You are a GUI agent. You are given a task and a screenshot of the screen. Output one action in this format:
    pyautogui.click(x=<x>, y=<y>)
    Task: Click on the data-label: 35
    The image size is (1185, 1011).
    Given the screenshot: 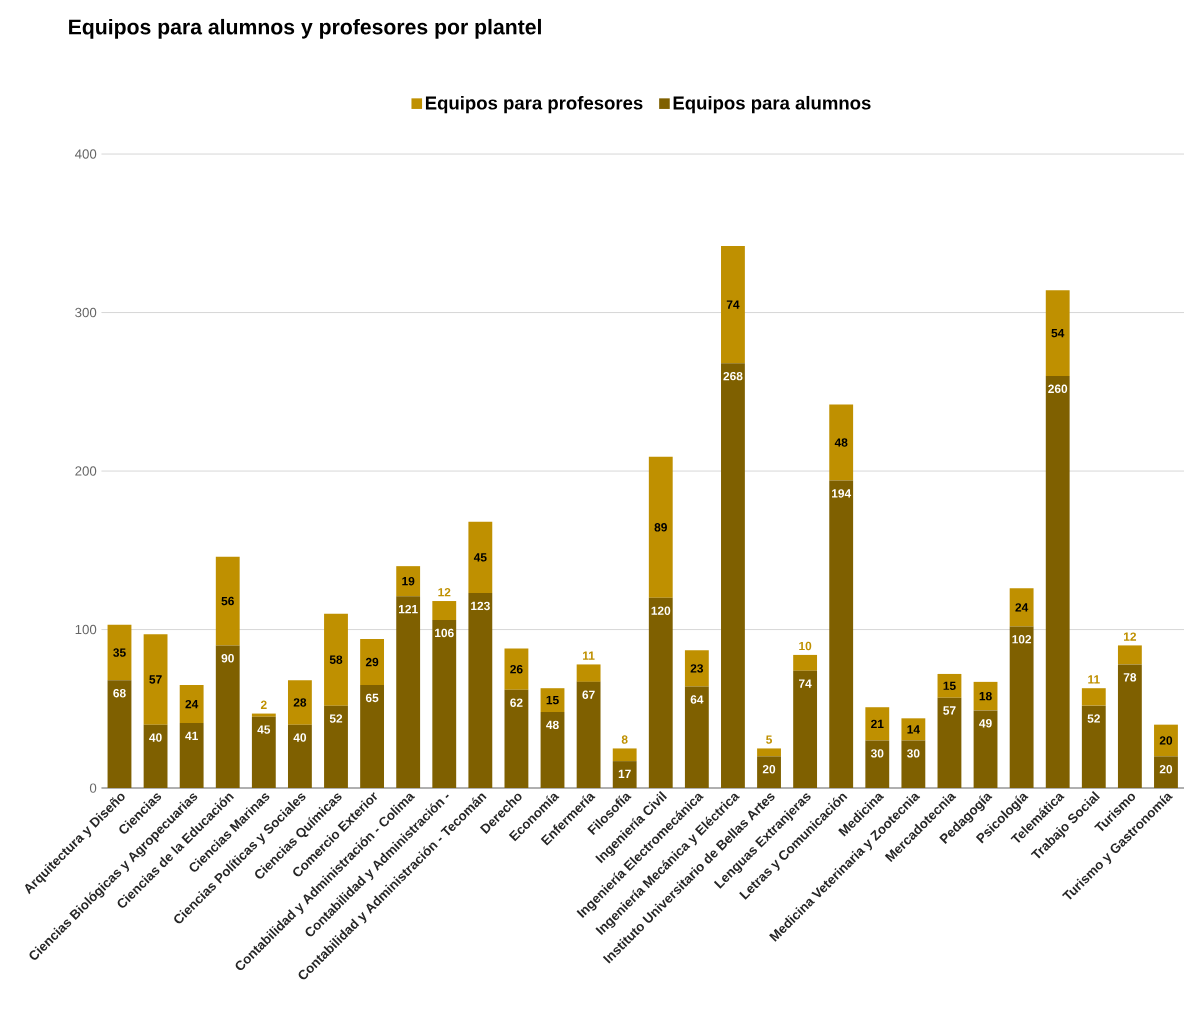 What is the action you would take?
    pyautogui.click(x=119, y=652)
    